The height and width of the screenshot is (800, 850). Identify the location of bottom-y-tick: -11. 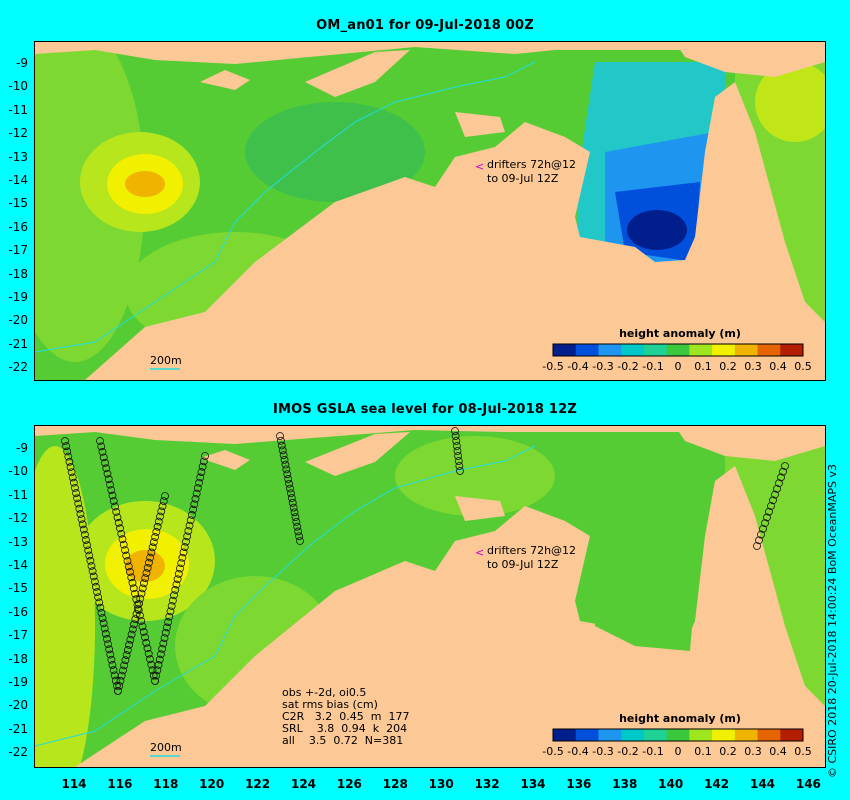
(18, 494).